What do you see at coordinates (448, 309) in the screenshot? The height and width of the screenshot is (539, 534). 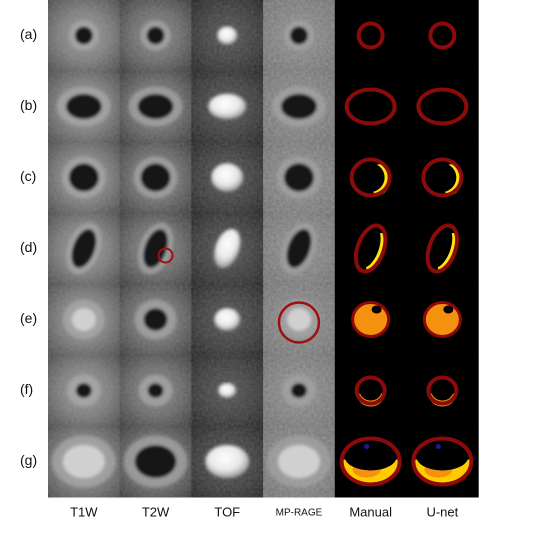 I see `seg-notch` at bounding box center [448, 309].